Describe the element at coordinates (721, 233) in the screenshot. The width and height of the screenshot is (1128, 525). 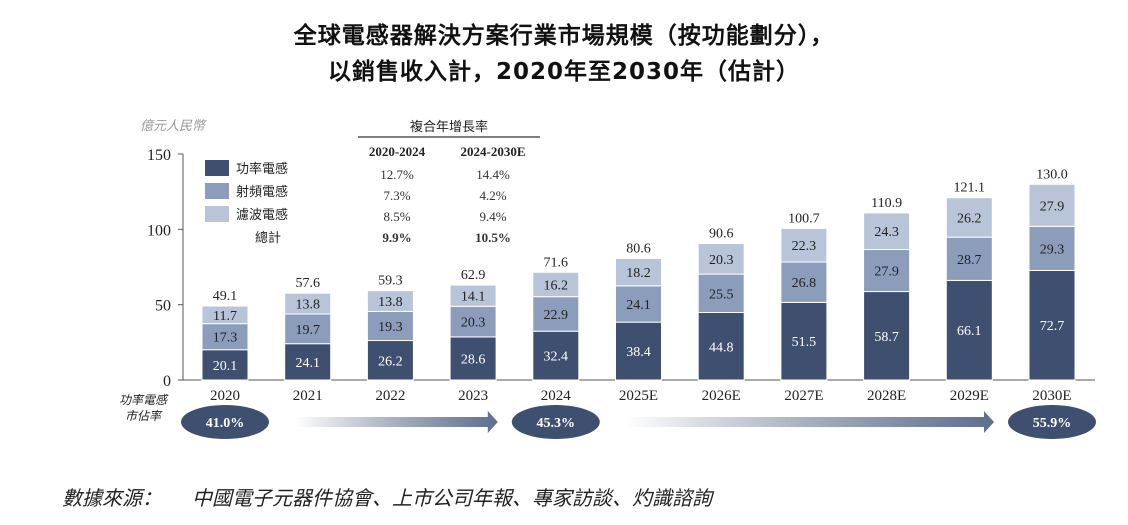
I see `total-label: 90.6` at that location.